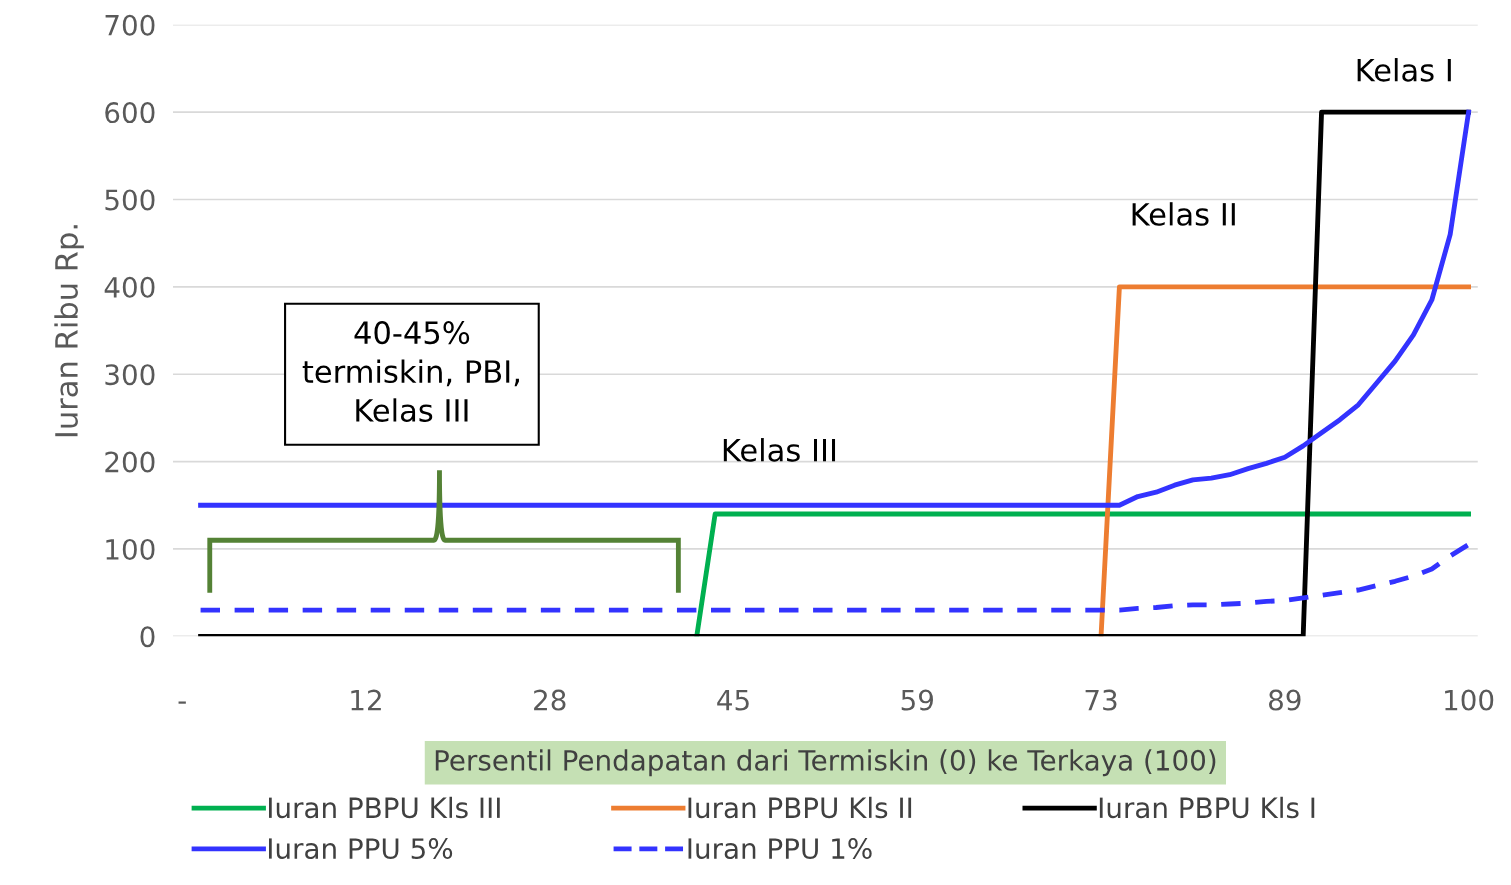 The image size is (1511, 885). What do you see at coordinates (130, 113) in the screenshot?
I see `y-tick-label: 600` at bounding box center [130, 113].